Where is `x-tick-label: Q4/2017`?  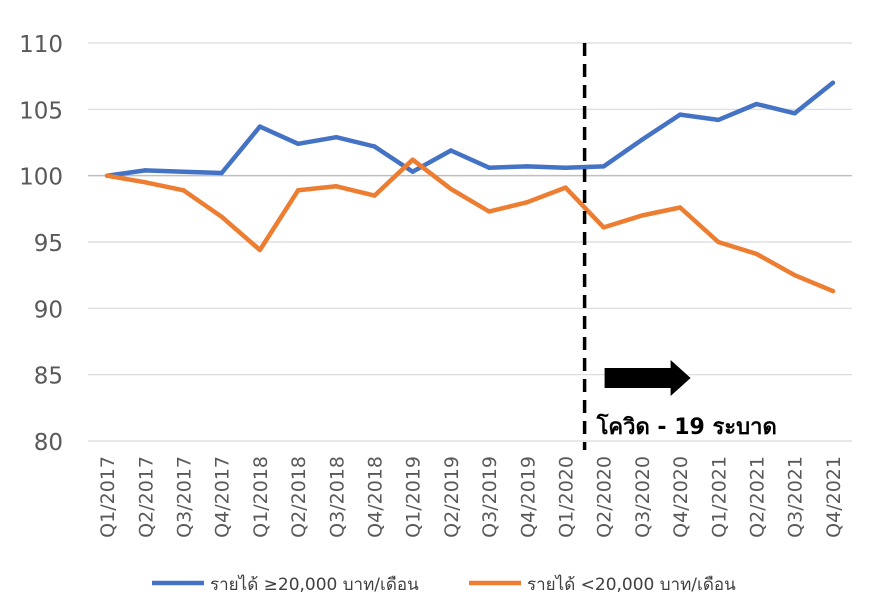 x-tick-label: Q4/2017 is located at coordinates (223, 497).